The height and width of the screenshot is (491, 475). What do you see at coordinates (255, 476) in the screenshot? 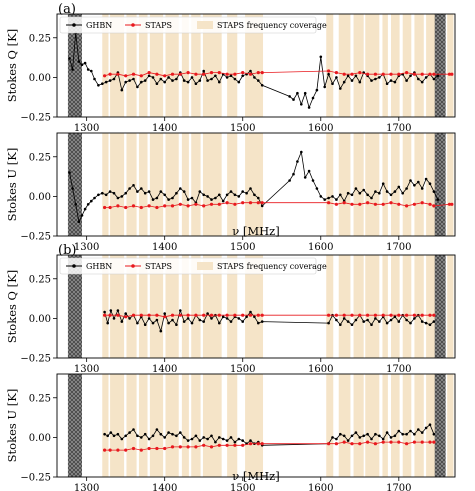
I see `x-axis-label: ν [MHz]` at bounding box center [255, 476].